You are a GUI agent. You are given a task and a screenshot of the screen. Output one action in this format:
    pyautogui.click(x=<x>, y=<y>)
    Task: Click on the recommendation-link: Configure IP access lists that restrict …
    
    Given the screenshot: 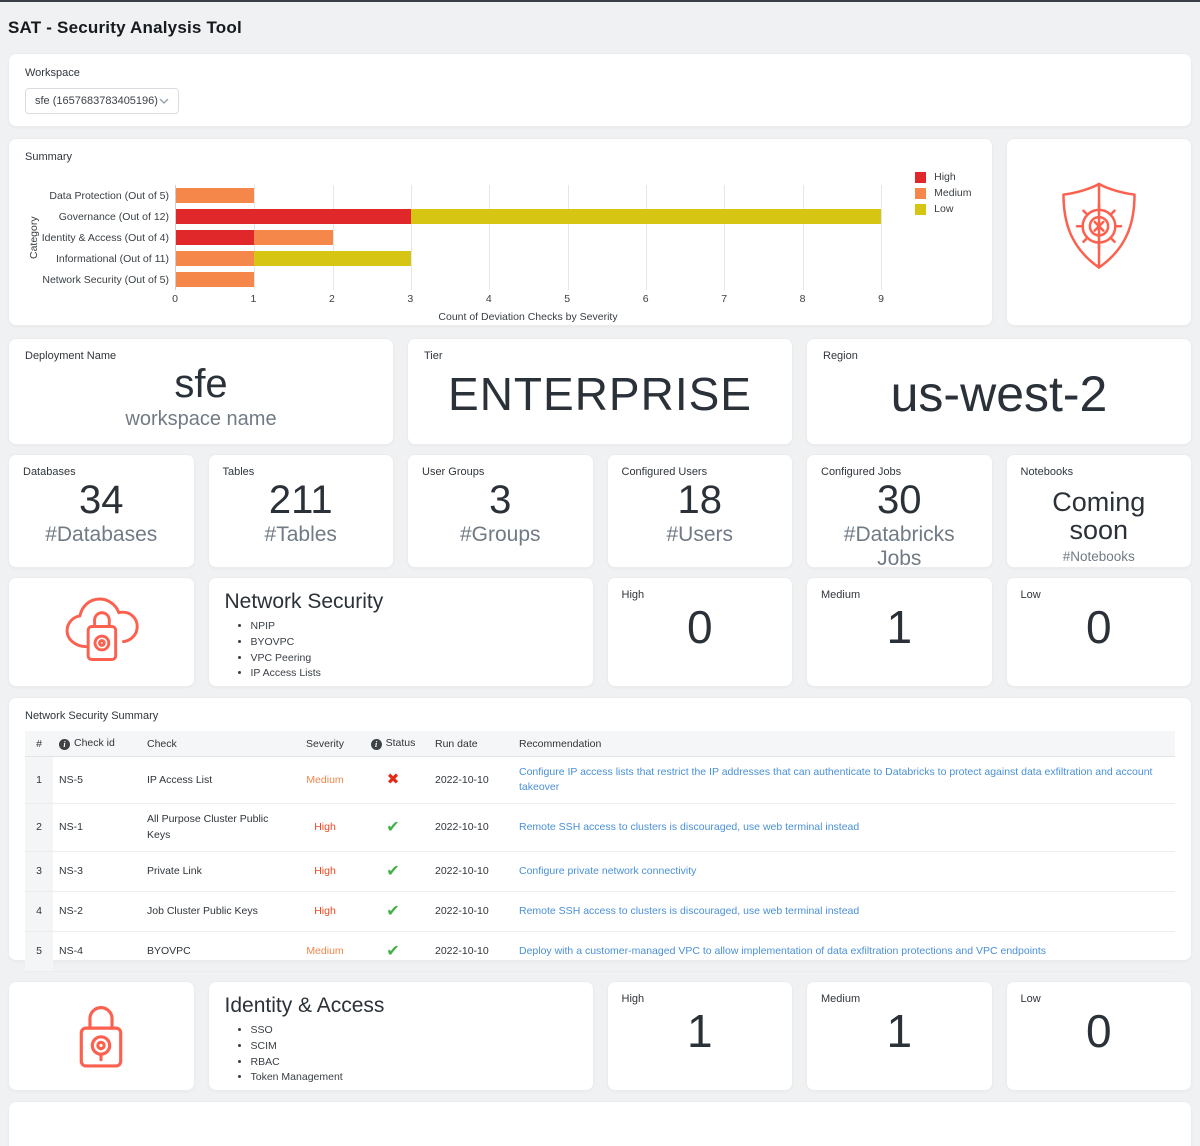 What is the action you would take?
    pyautogui.click(x=836, y=780)
    